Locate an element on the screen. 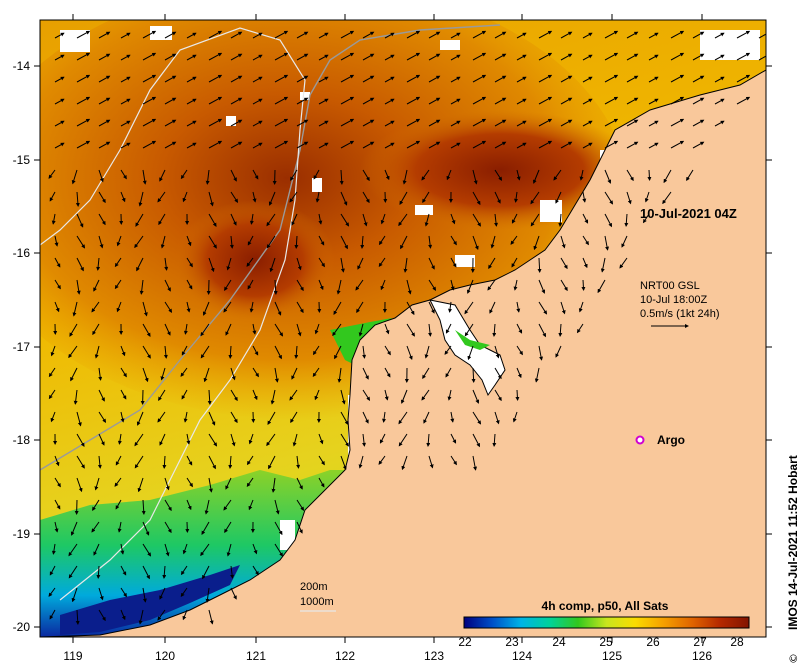 The width and height of the screenshot is (809, 672). colorbar-labels: 22 23 24 25 26 27 28 is located at coordinates (601, 642).